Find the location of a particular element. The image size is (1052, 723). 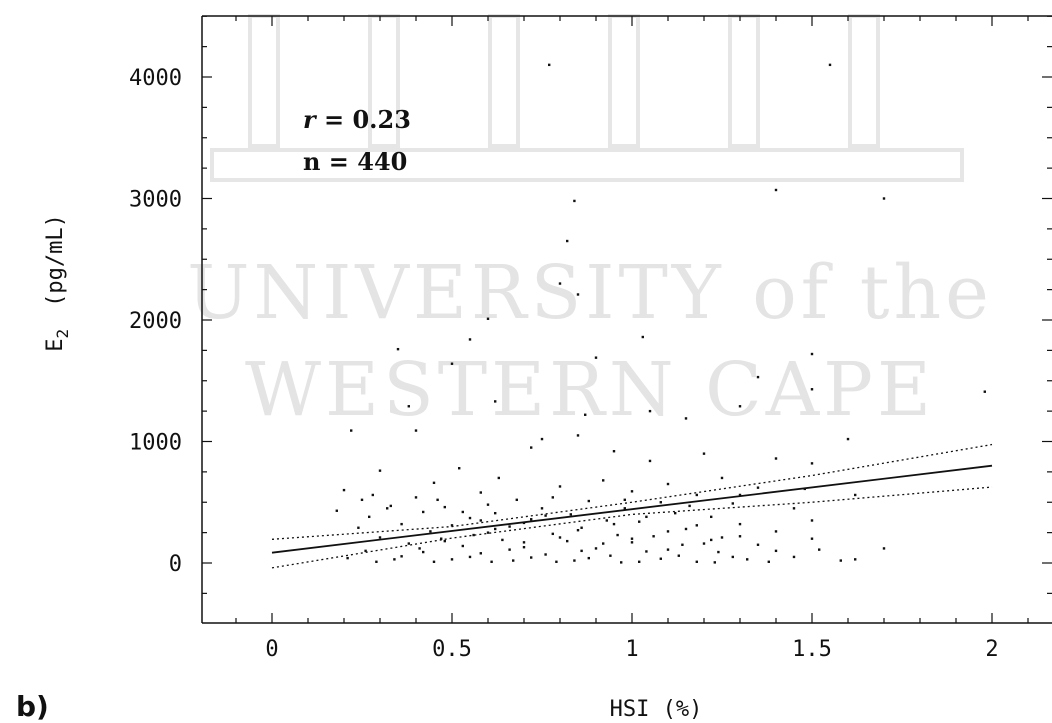

r-annotation: r = 0.23 is located at coordinates (357, 119).